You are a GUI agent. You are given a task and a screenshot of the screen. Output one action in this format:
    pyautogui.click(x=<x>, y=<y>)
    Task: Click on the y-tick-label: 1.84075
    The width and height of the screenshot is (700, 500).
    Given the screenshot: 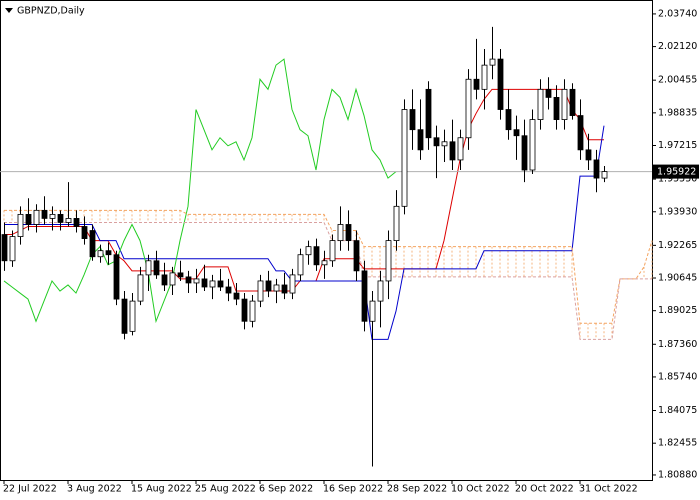 What is the action you would take?
    pyautogui.click(x=677, y=410)
    